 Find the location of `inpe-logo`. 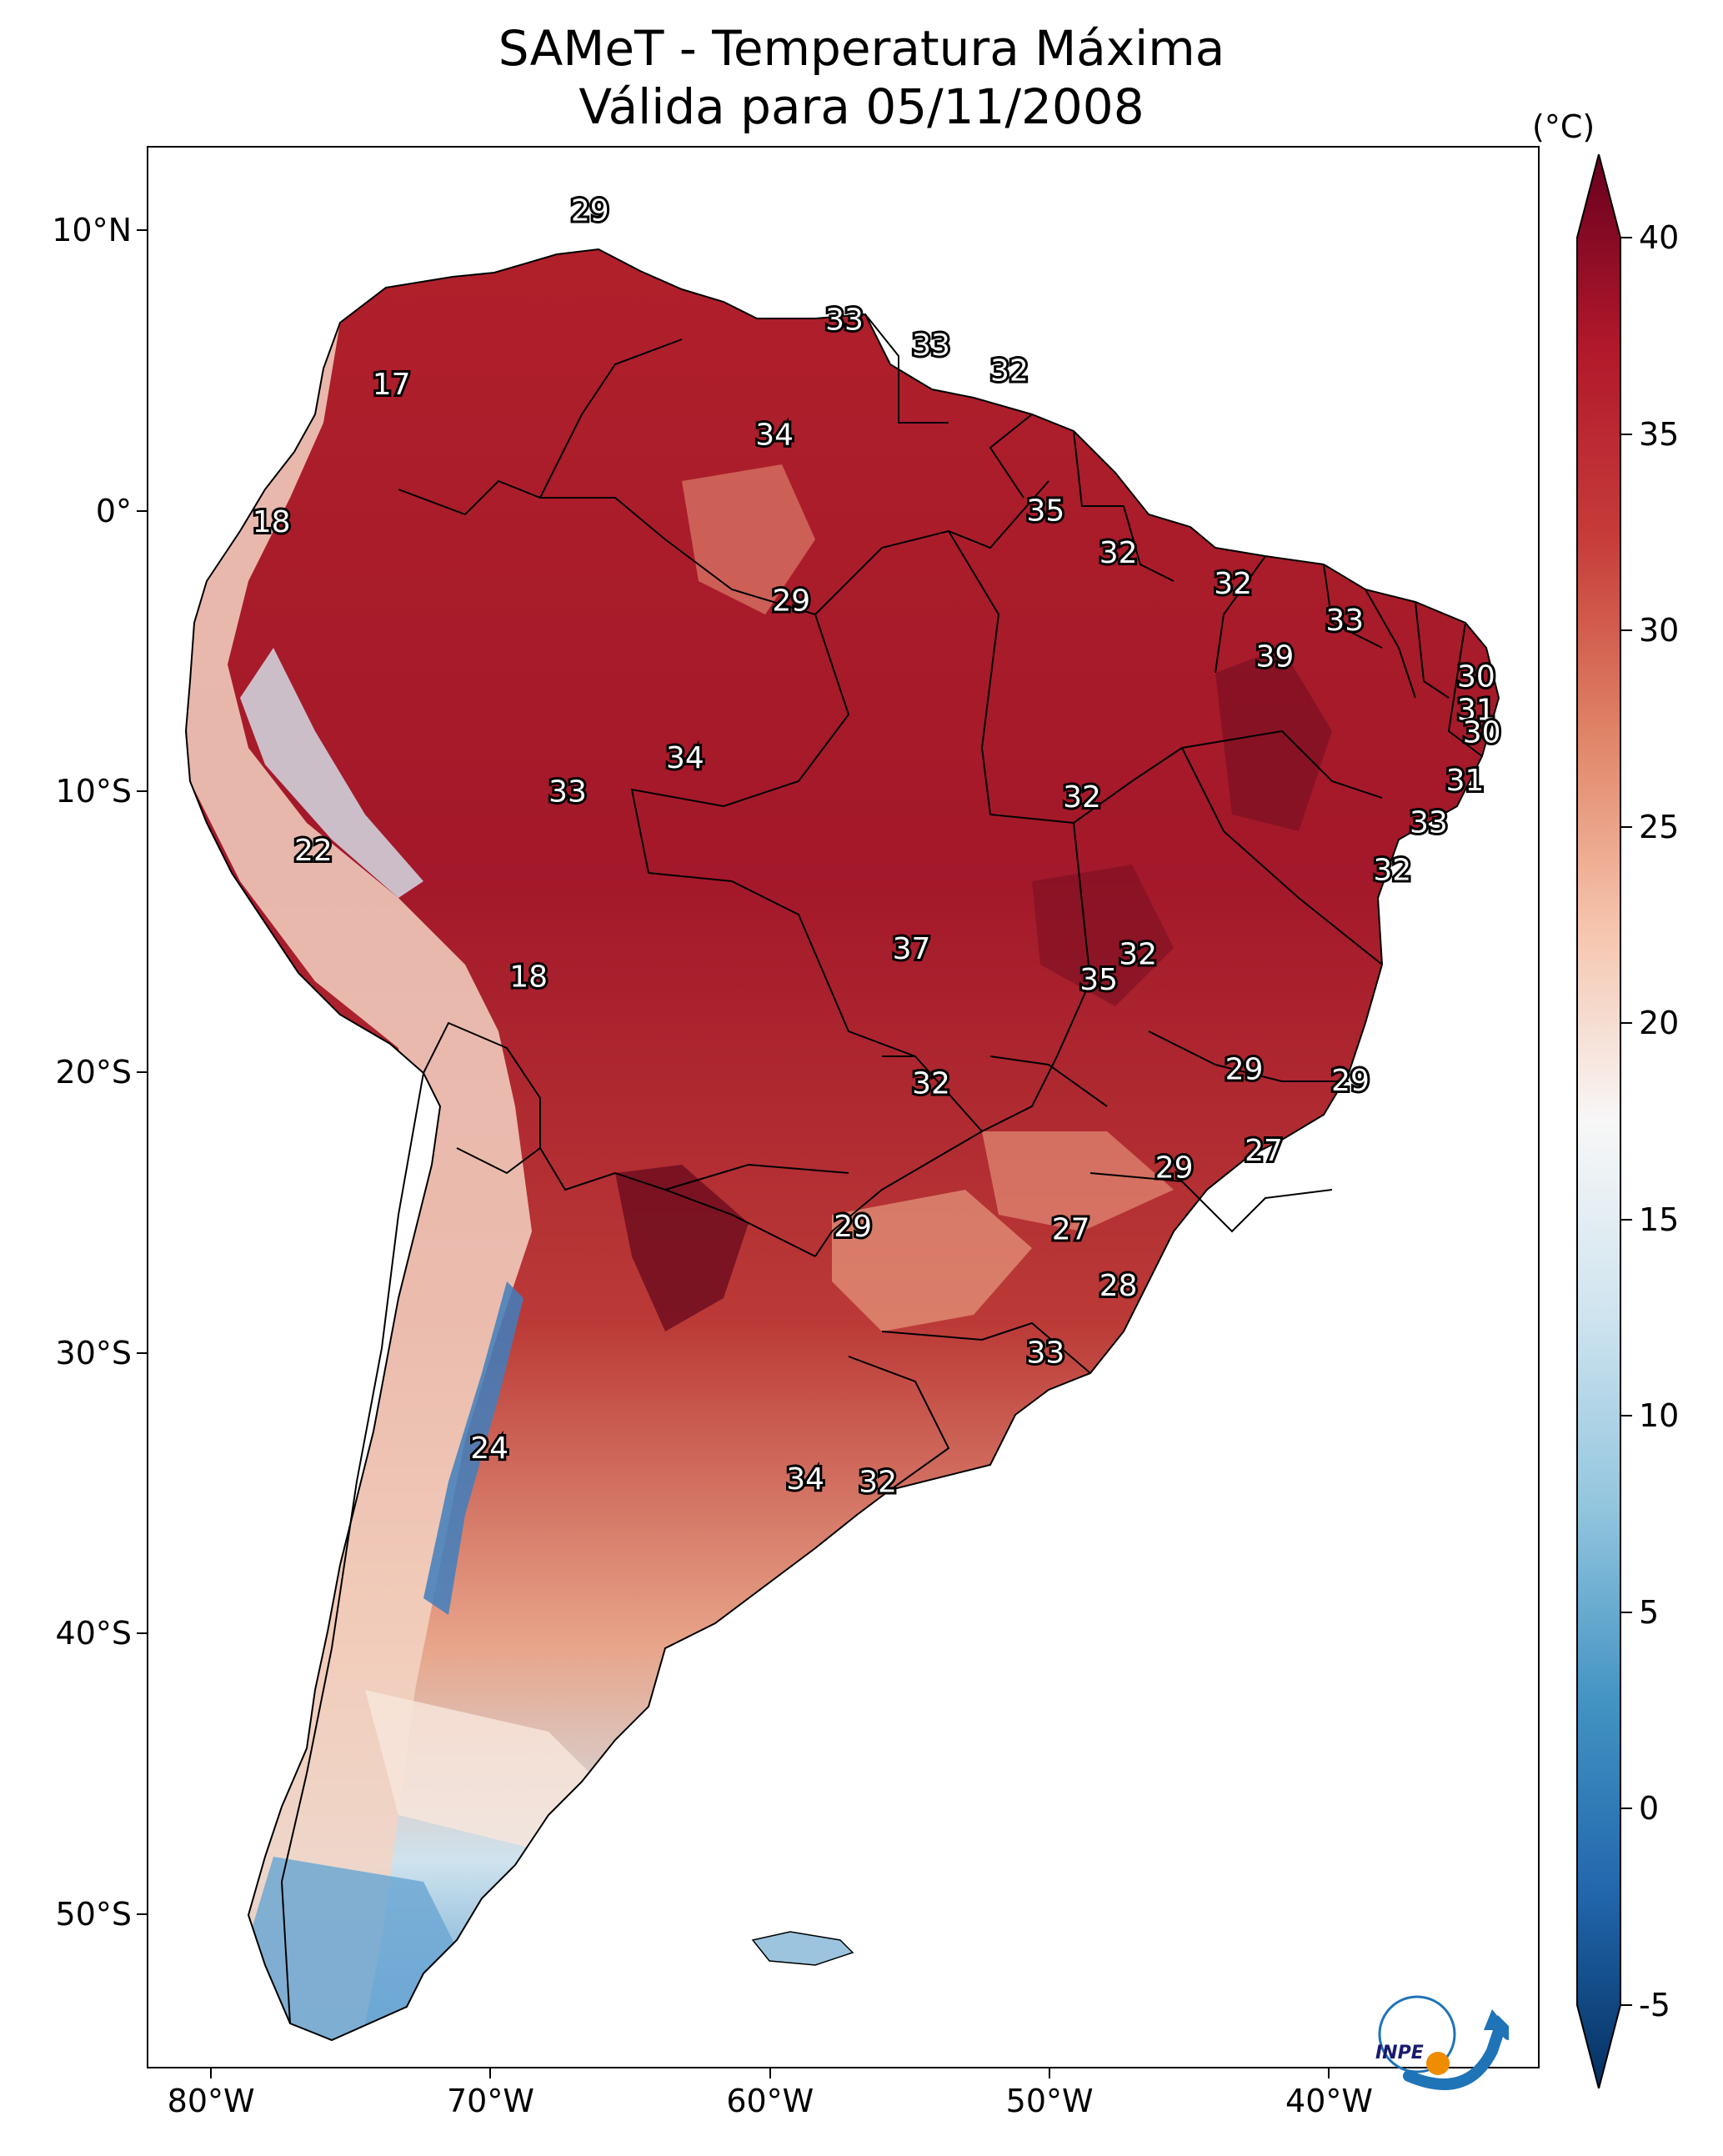

inpe-logo is located at coordinates (1444, 2042).